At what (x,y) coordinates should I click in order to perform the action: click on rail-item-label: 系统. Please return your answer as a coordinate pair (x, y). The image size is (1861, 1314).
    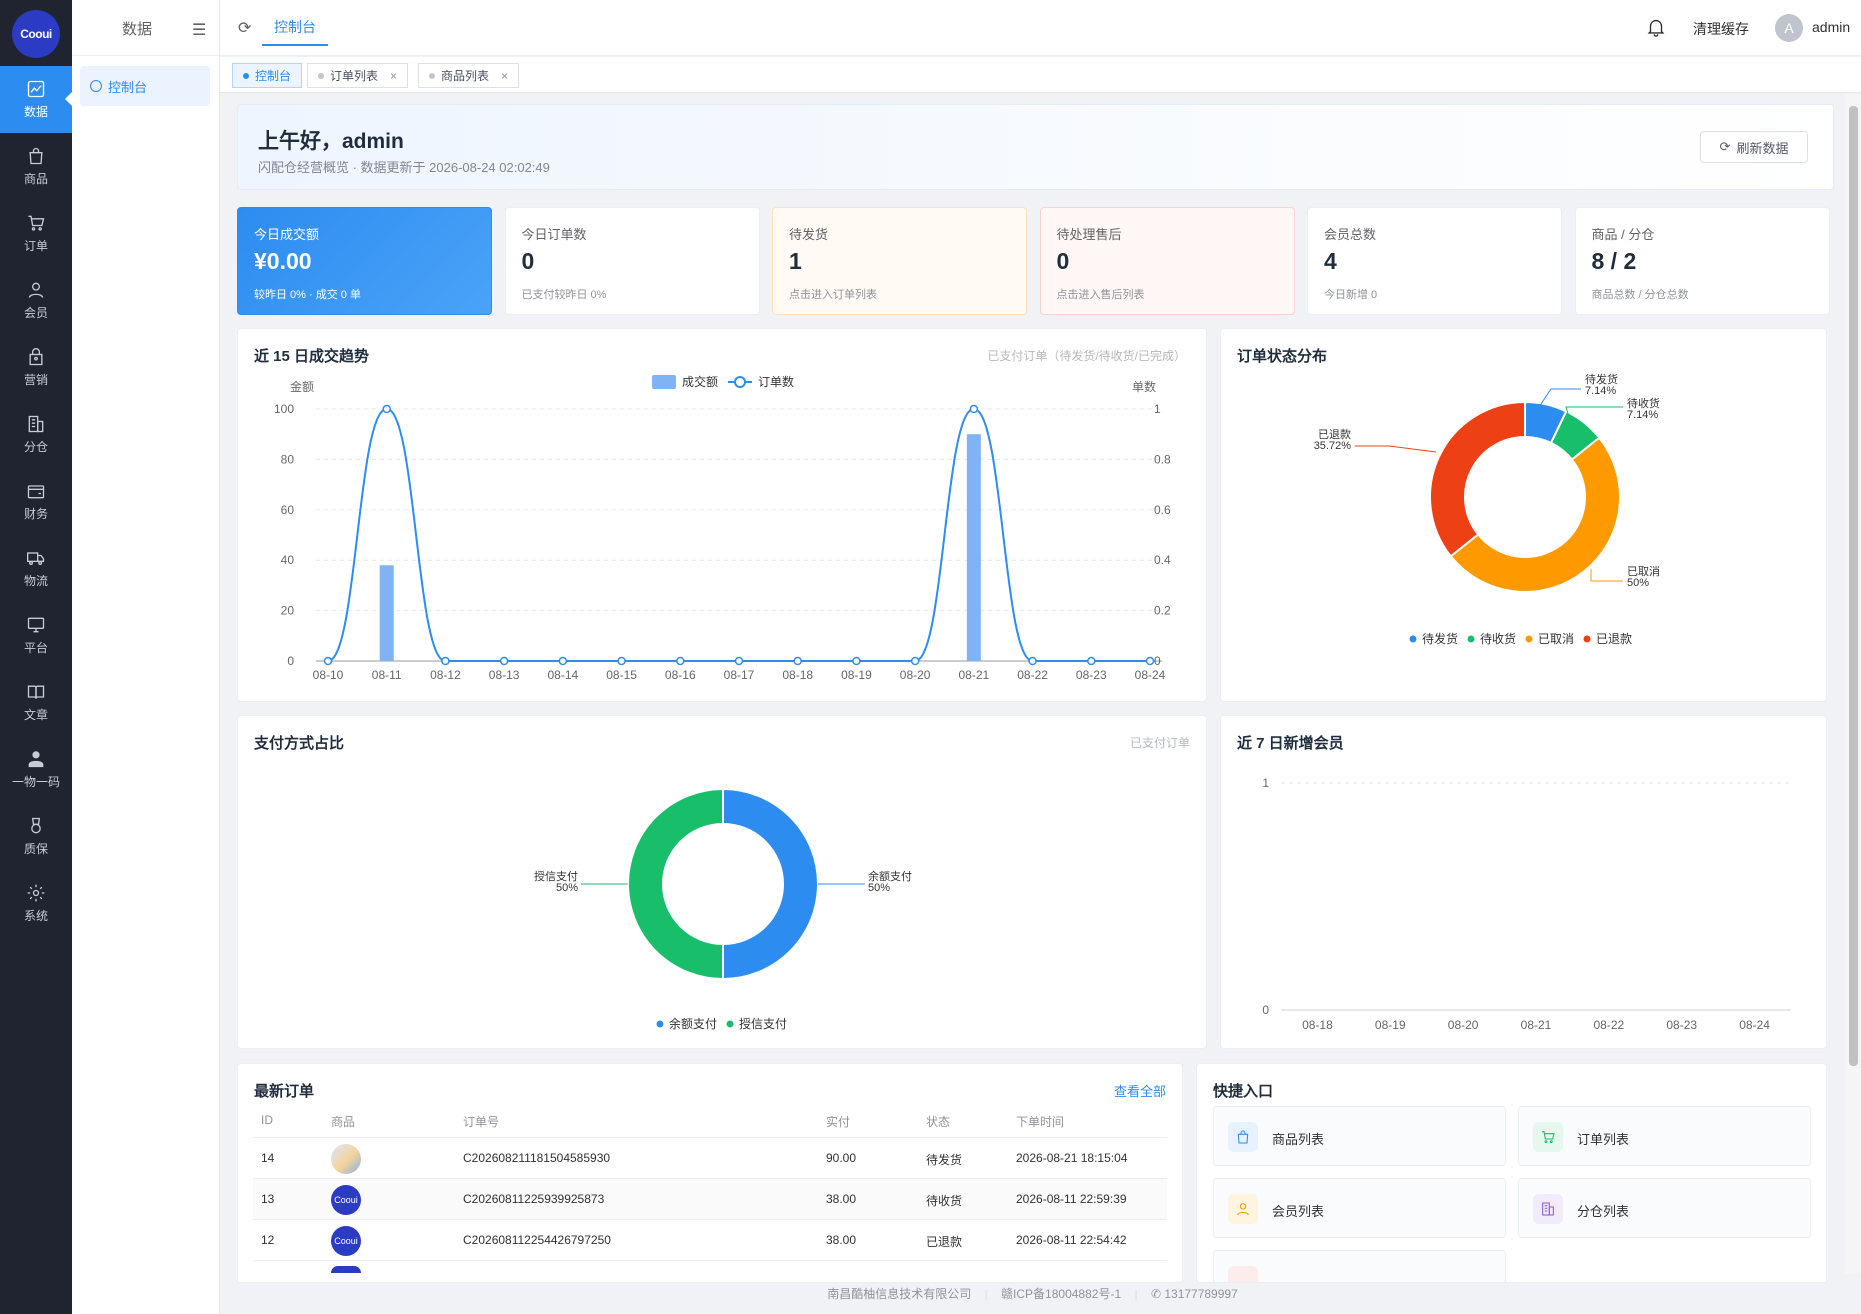
    Looking at the image, I should click on (35, 916).